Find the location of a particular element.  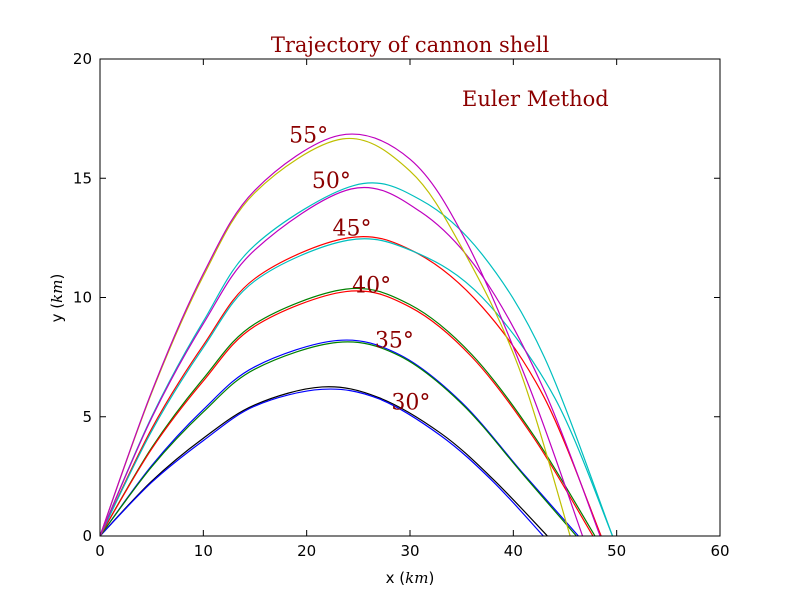

x-tick-label: 20 is located at coordinates (306, 551).